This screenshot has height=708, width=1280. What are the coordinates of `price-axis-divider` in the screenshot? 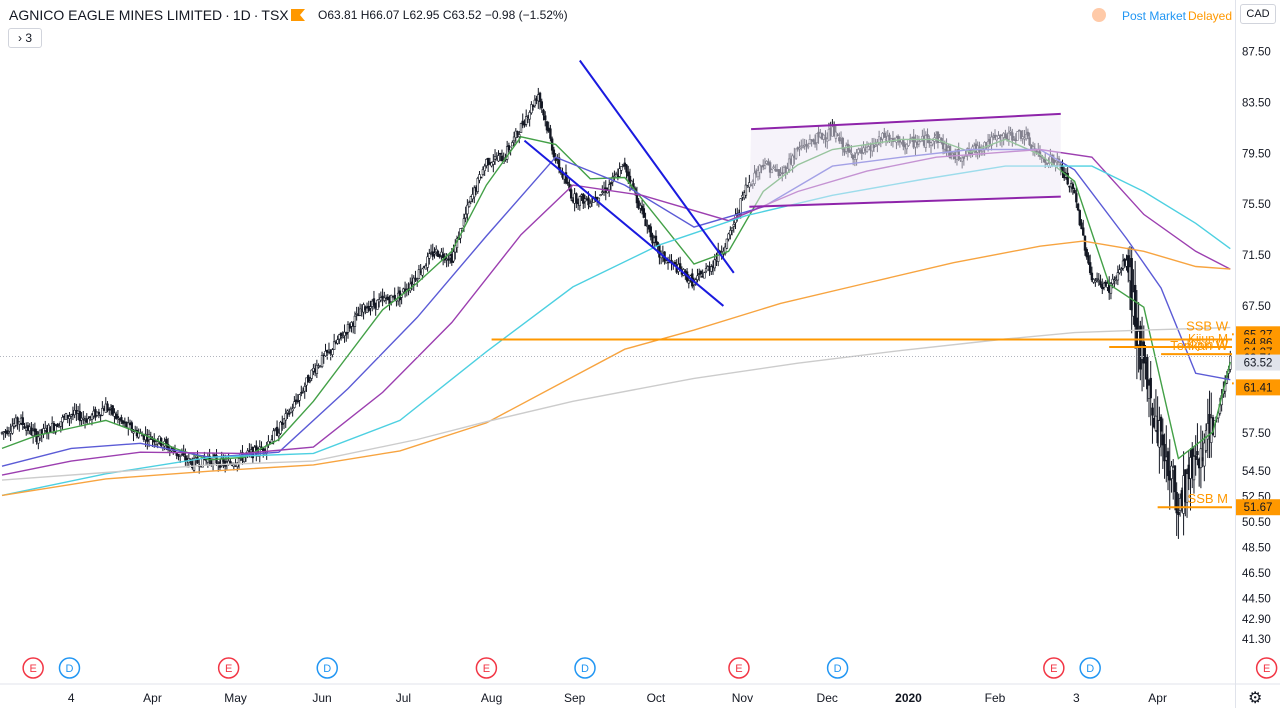 It's located at (1235, 354).